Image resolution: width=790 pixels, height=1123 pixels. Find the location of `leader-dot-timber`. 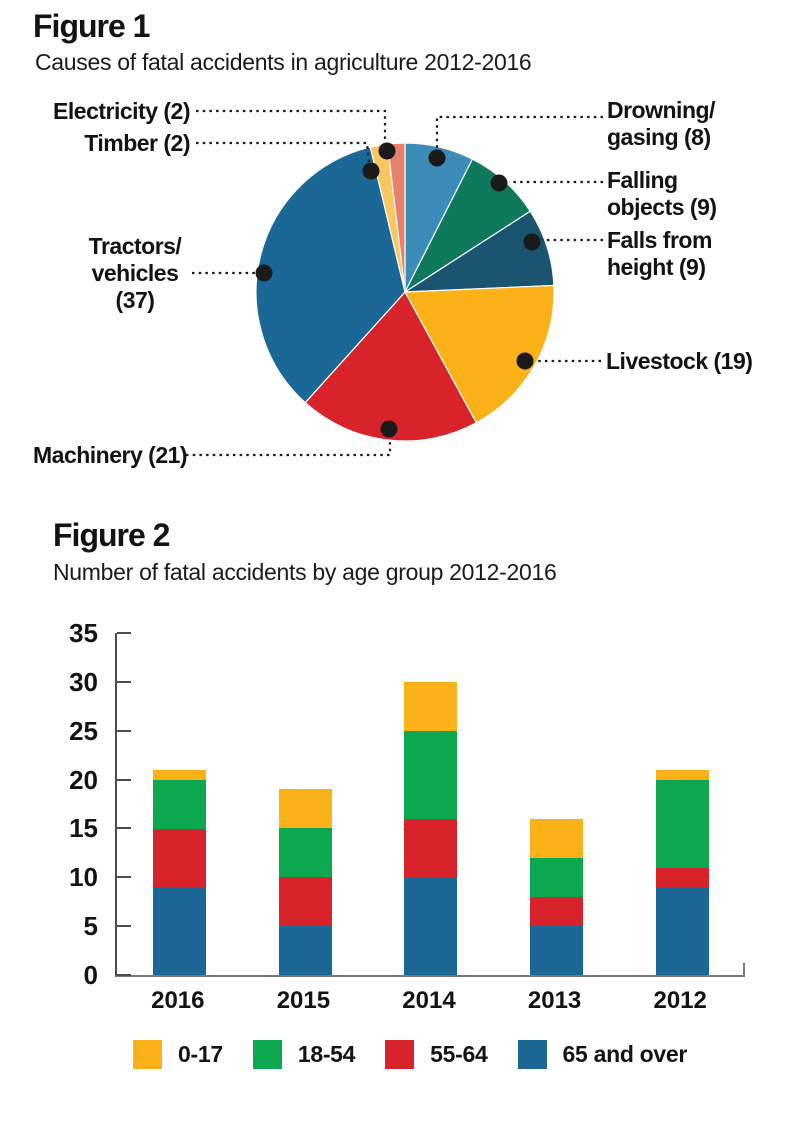

leader-dot-timber is located at coordinates (371, 171).